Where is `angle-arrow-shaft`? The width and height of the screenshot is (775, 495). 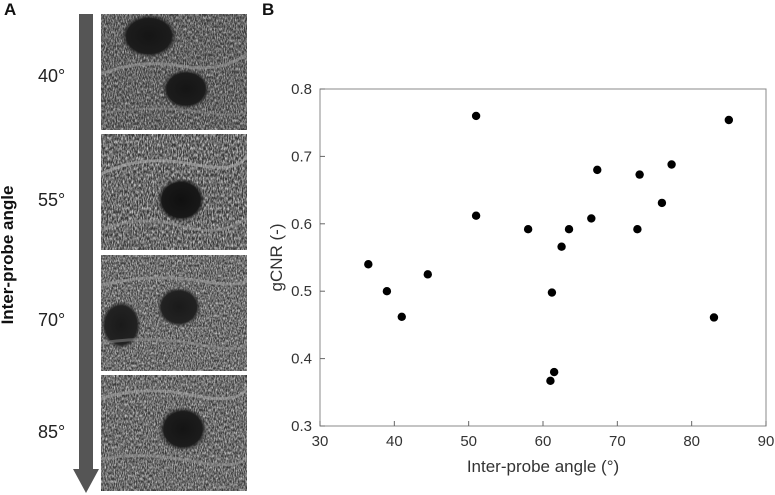
angle-arrow-shaft is located at coordinates (86, 241).